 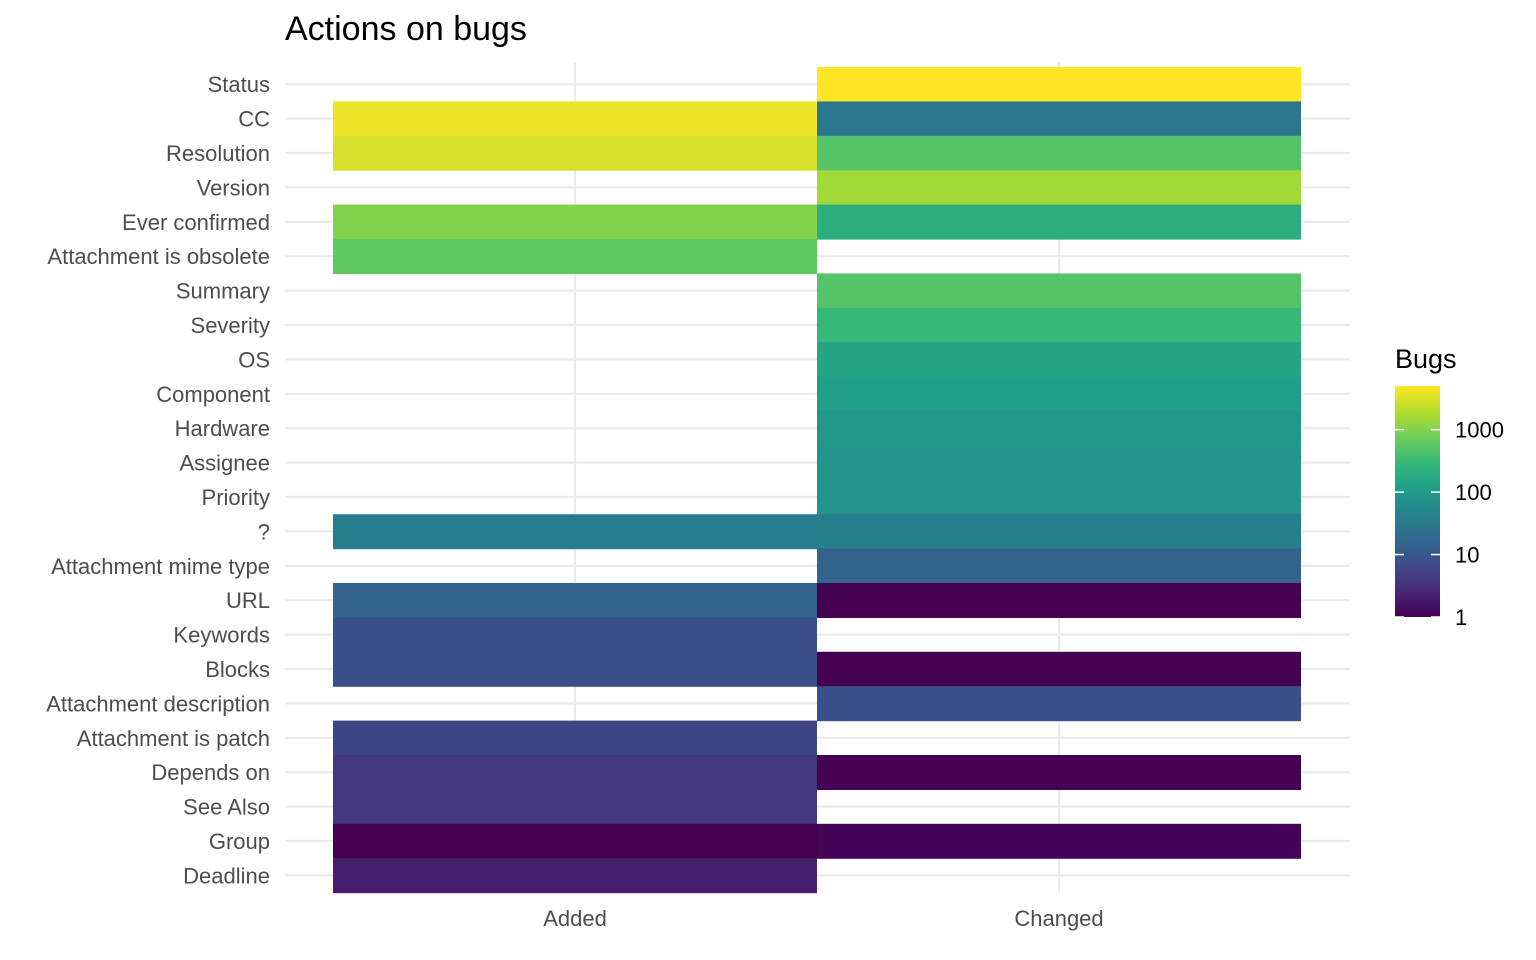 What do you see at coordinates (160, 566) in the screenshot?
I see `y-tick-label-attachment-mime-type: Attachment mime type` at bounding box center [160, 566].